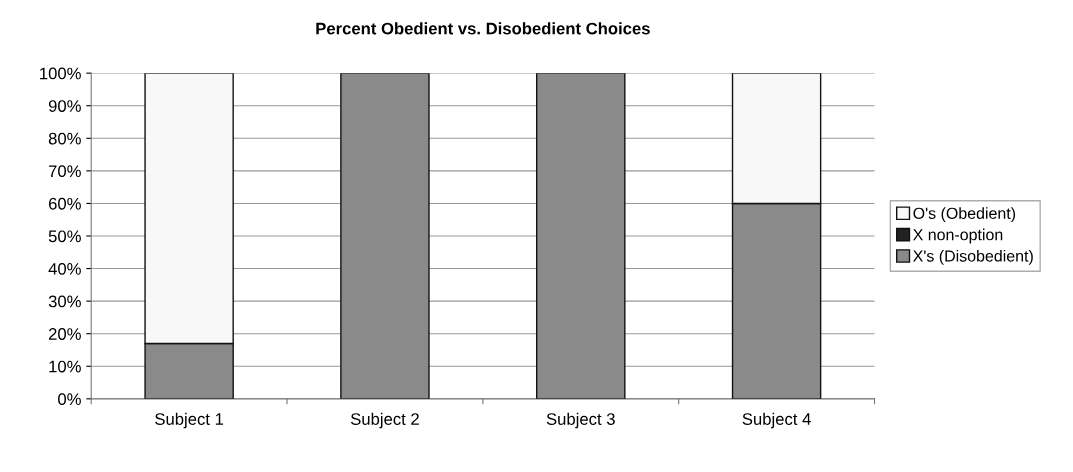  What do you see at coordinates (65, 366) in the screenshot?
I see `y-tick-label: 10%` at bounding box center [65, 366].